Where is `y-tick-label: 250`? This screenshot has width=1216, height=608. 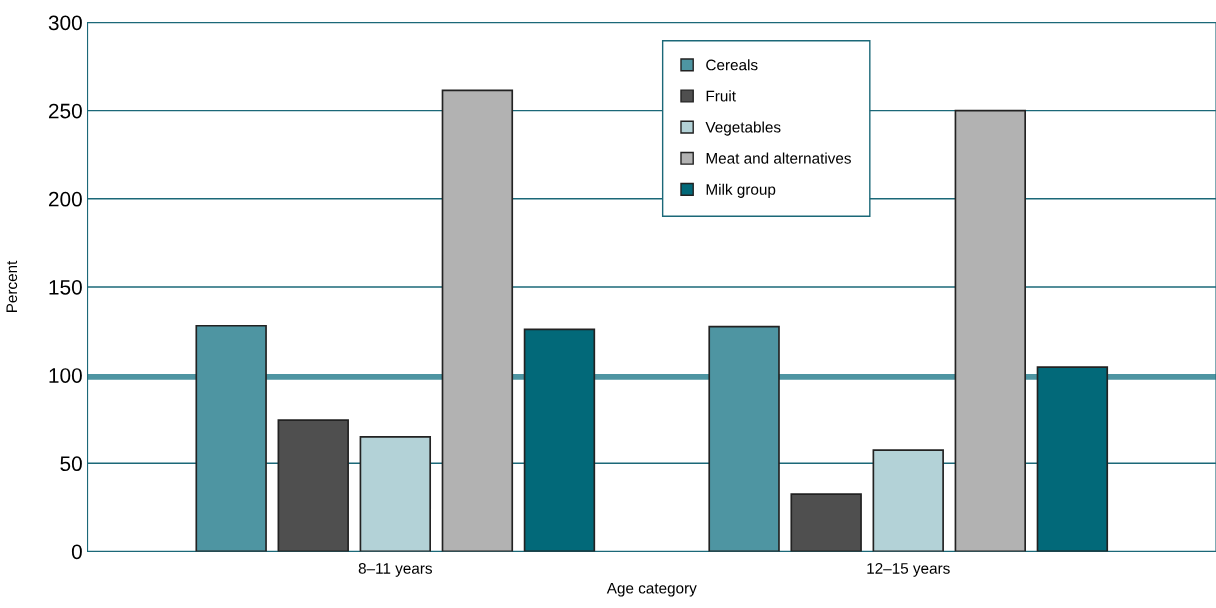 y-tick-label: 250 is located at coordinates (65, 111).